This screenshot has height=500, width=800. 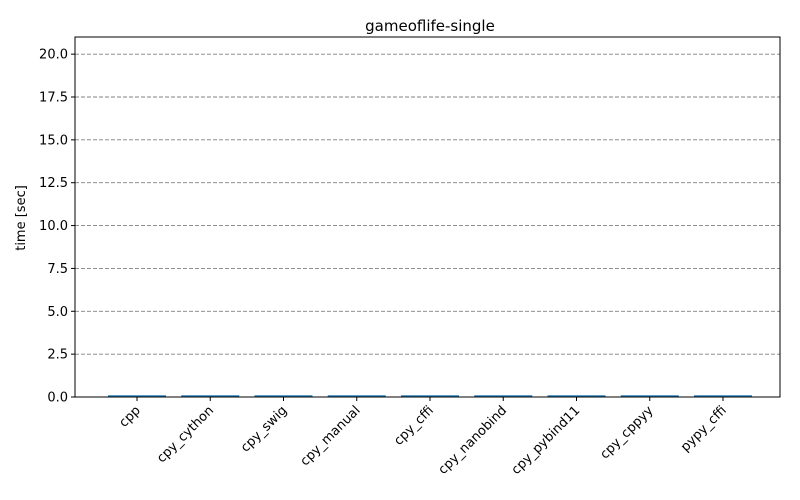 What do you see at coordinates (53, 140) in the screenshot?
I see `y-tick-label: 15.0` at bounding box center [53, 140].